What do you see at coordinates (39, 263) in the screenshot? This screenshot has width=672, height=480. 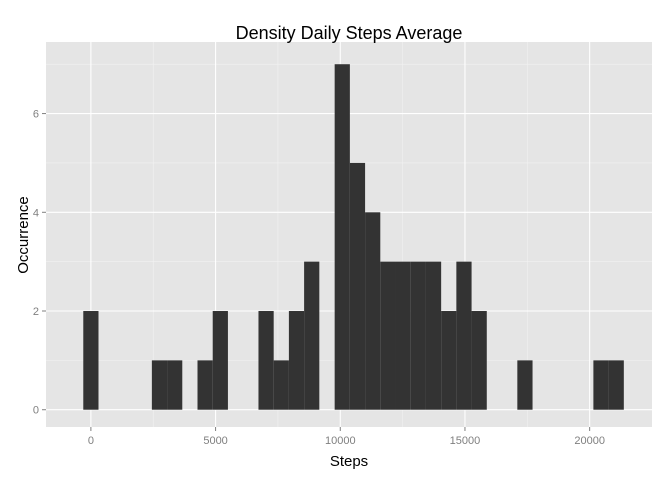 I see `y-axis-ticks: 0 2 4 6` at bounding box center [39, 263].